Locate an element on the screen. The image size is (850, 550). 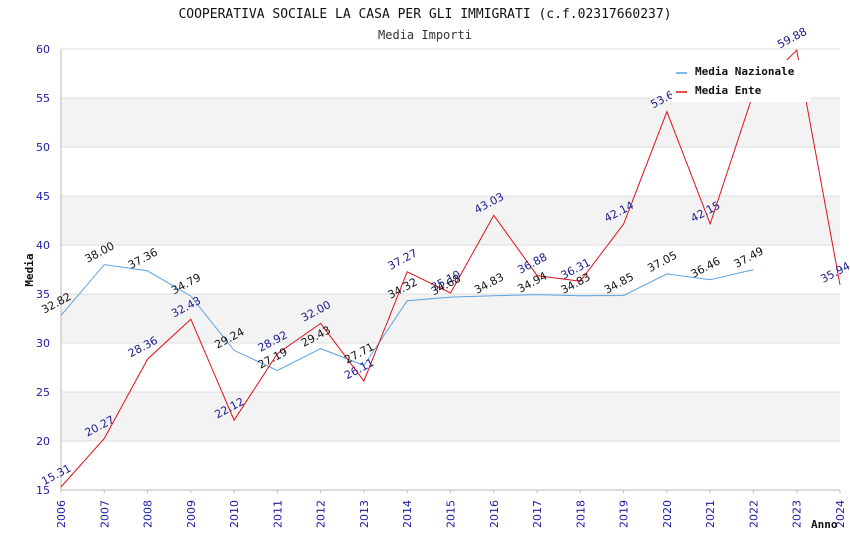
y-tick-labels: 15 20 25 30 35 40 45 50 55 60 is located at coordinates (43, 270).